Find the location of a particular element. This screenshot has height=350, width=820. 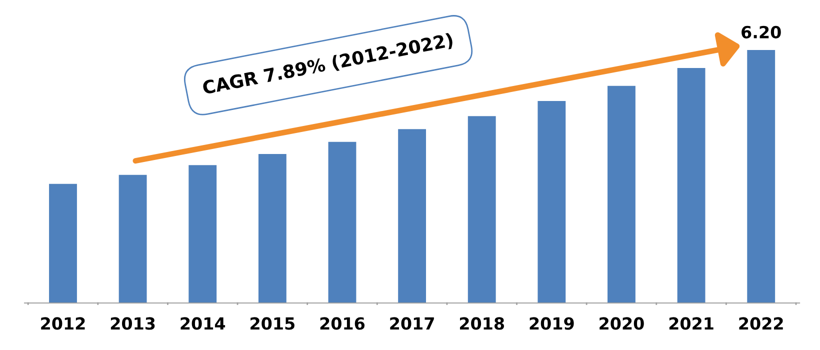

x-tick-label: 2020 is located at coordinates (622, 323).